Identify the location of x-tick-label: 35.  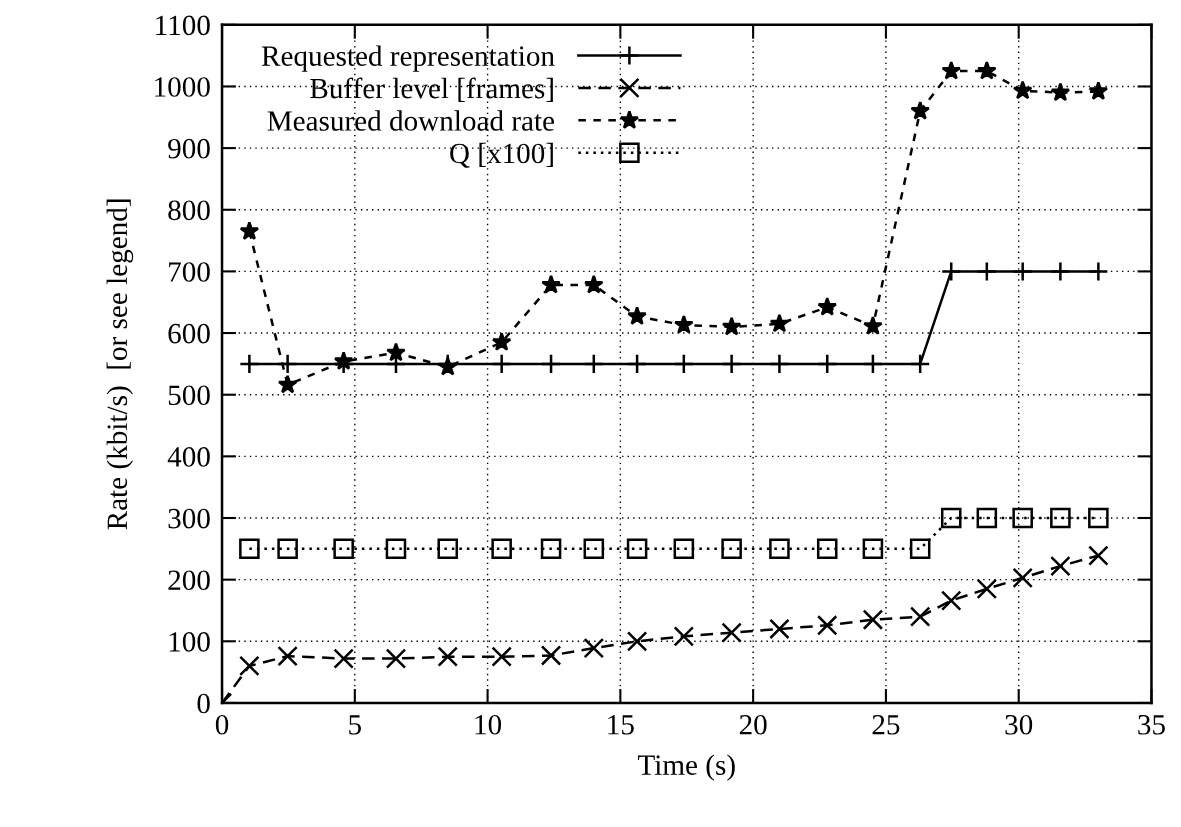
(1151, 724).